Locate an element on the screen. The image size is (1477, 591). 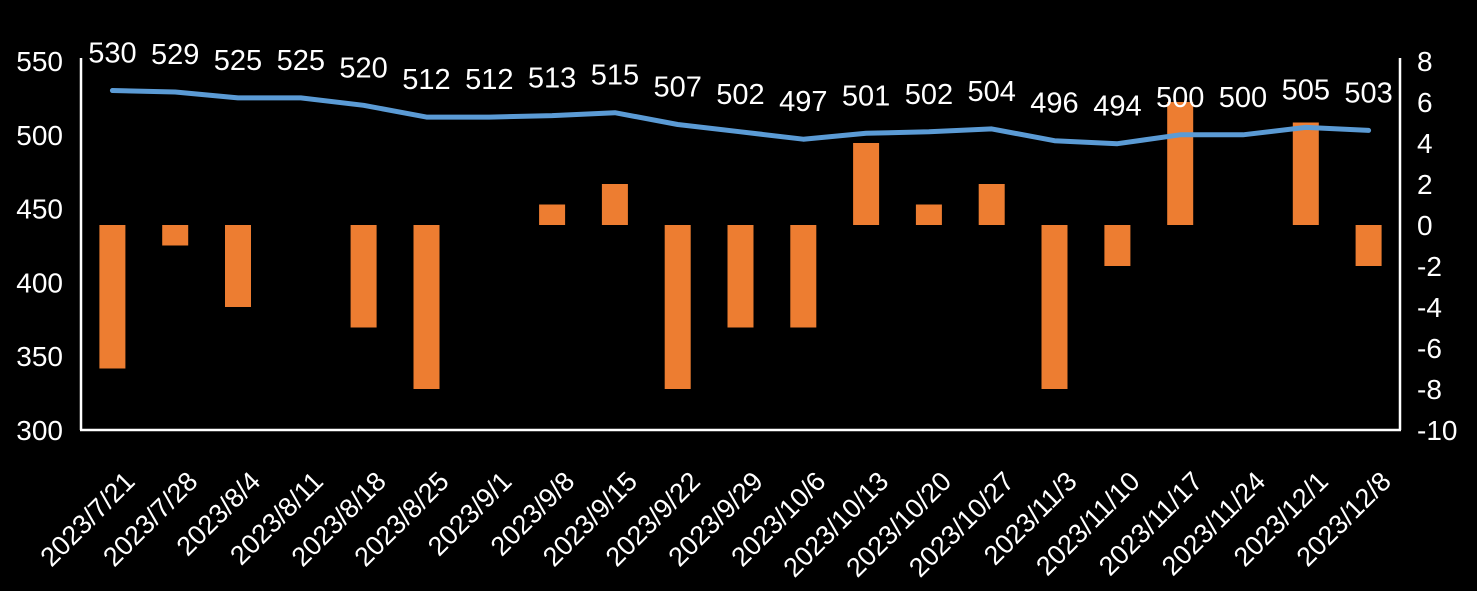
data-label-2023/11/24: 500 is located at coordinates (1243, 98).